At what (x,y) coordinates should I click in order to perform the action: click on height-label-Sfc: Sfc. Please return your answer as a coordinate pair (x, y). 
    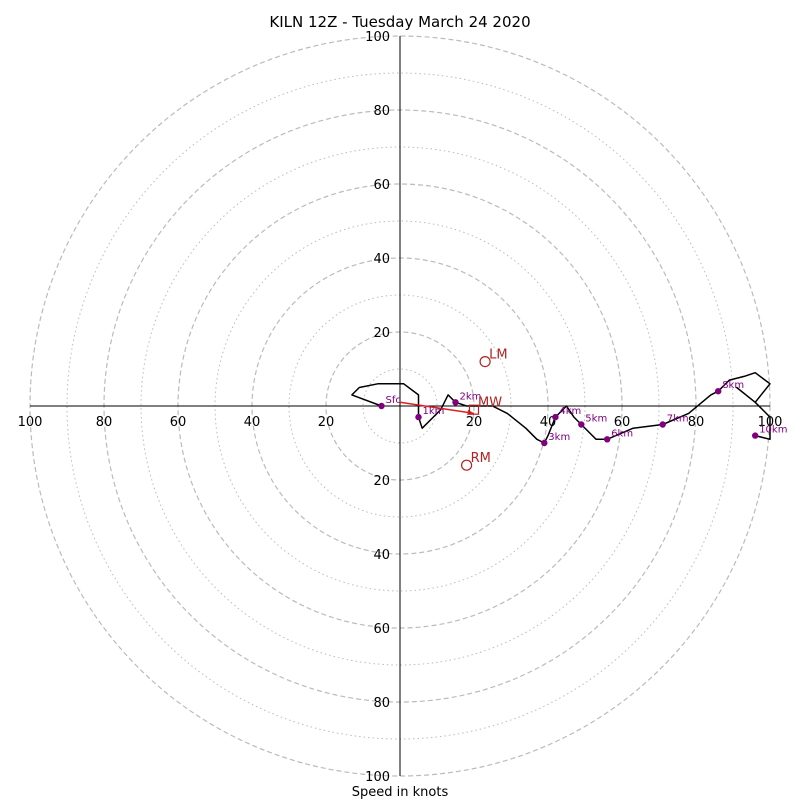
    Looking at the image, I should click on (393, 400).